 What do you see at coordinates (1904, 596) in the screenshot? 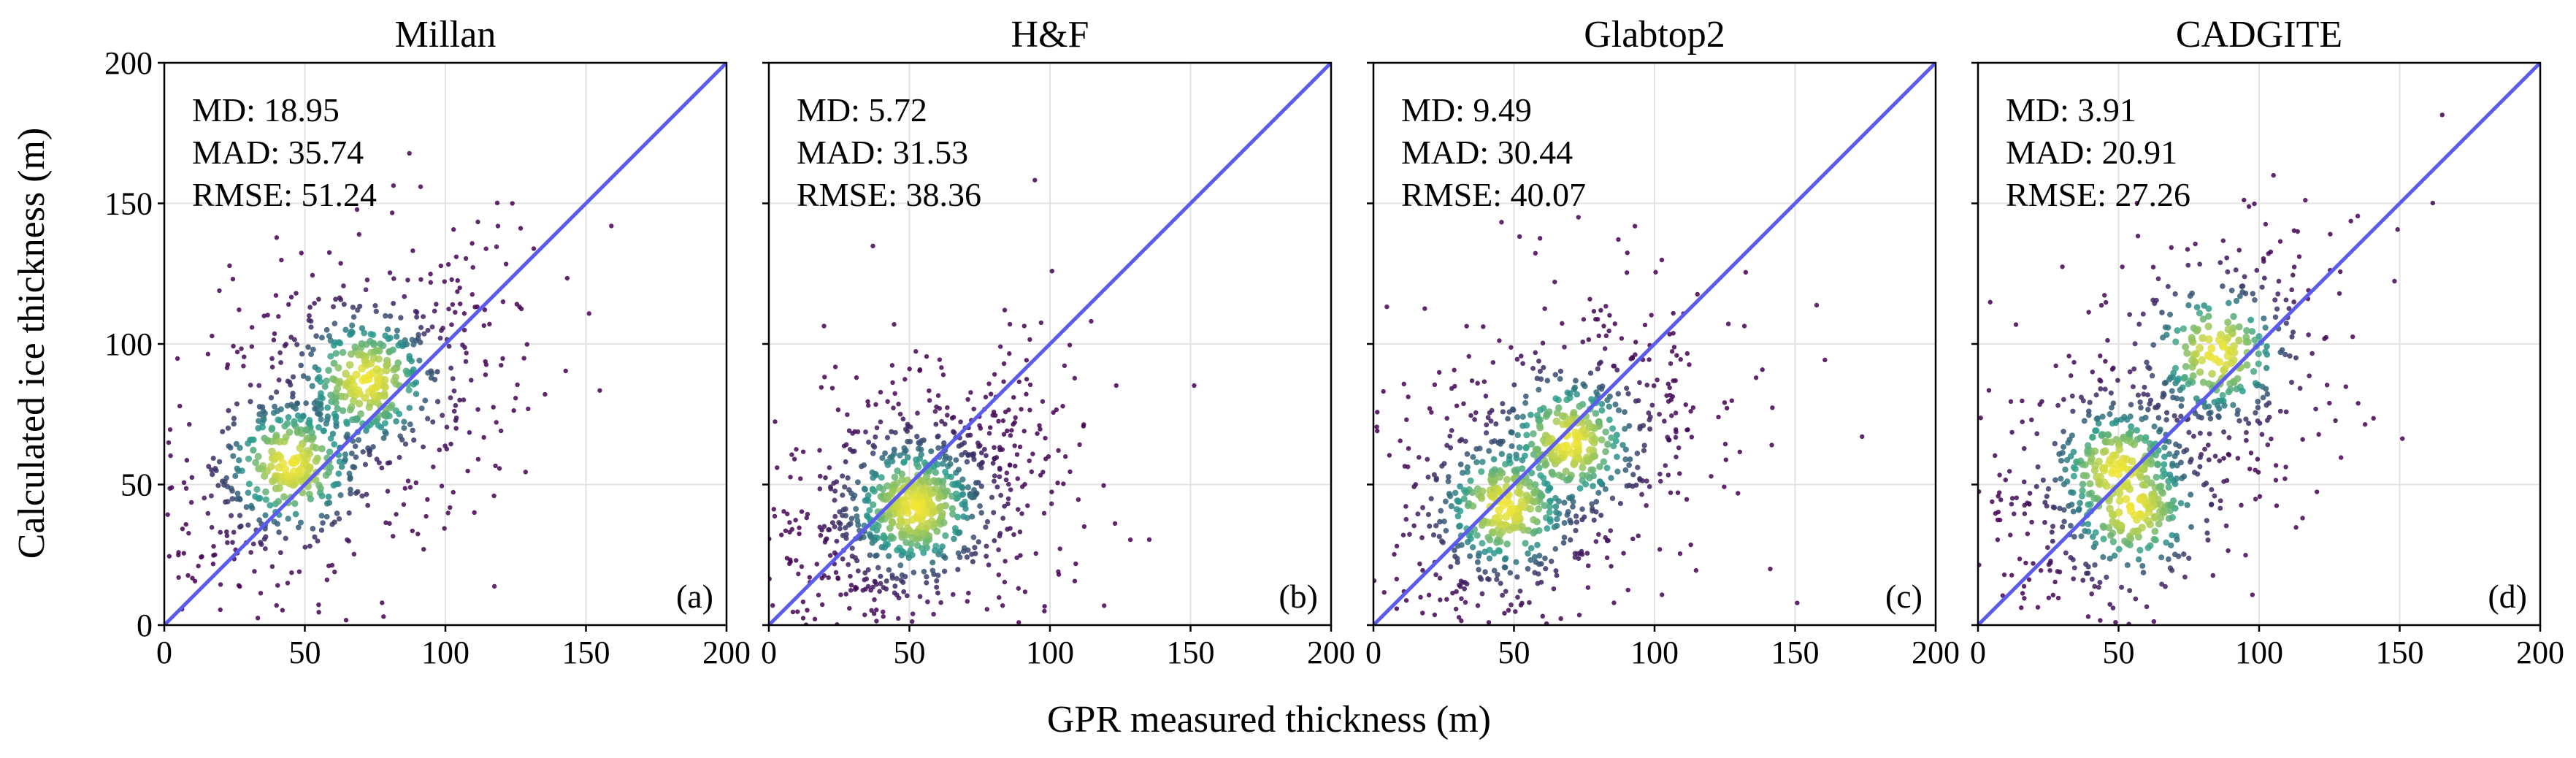
I see `panel-label: (c)` at bounding box center [1904, 596].